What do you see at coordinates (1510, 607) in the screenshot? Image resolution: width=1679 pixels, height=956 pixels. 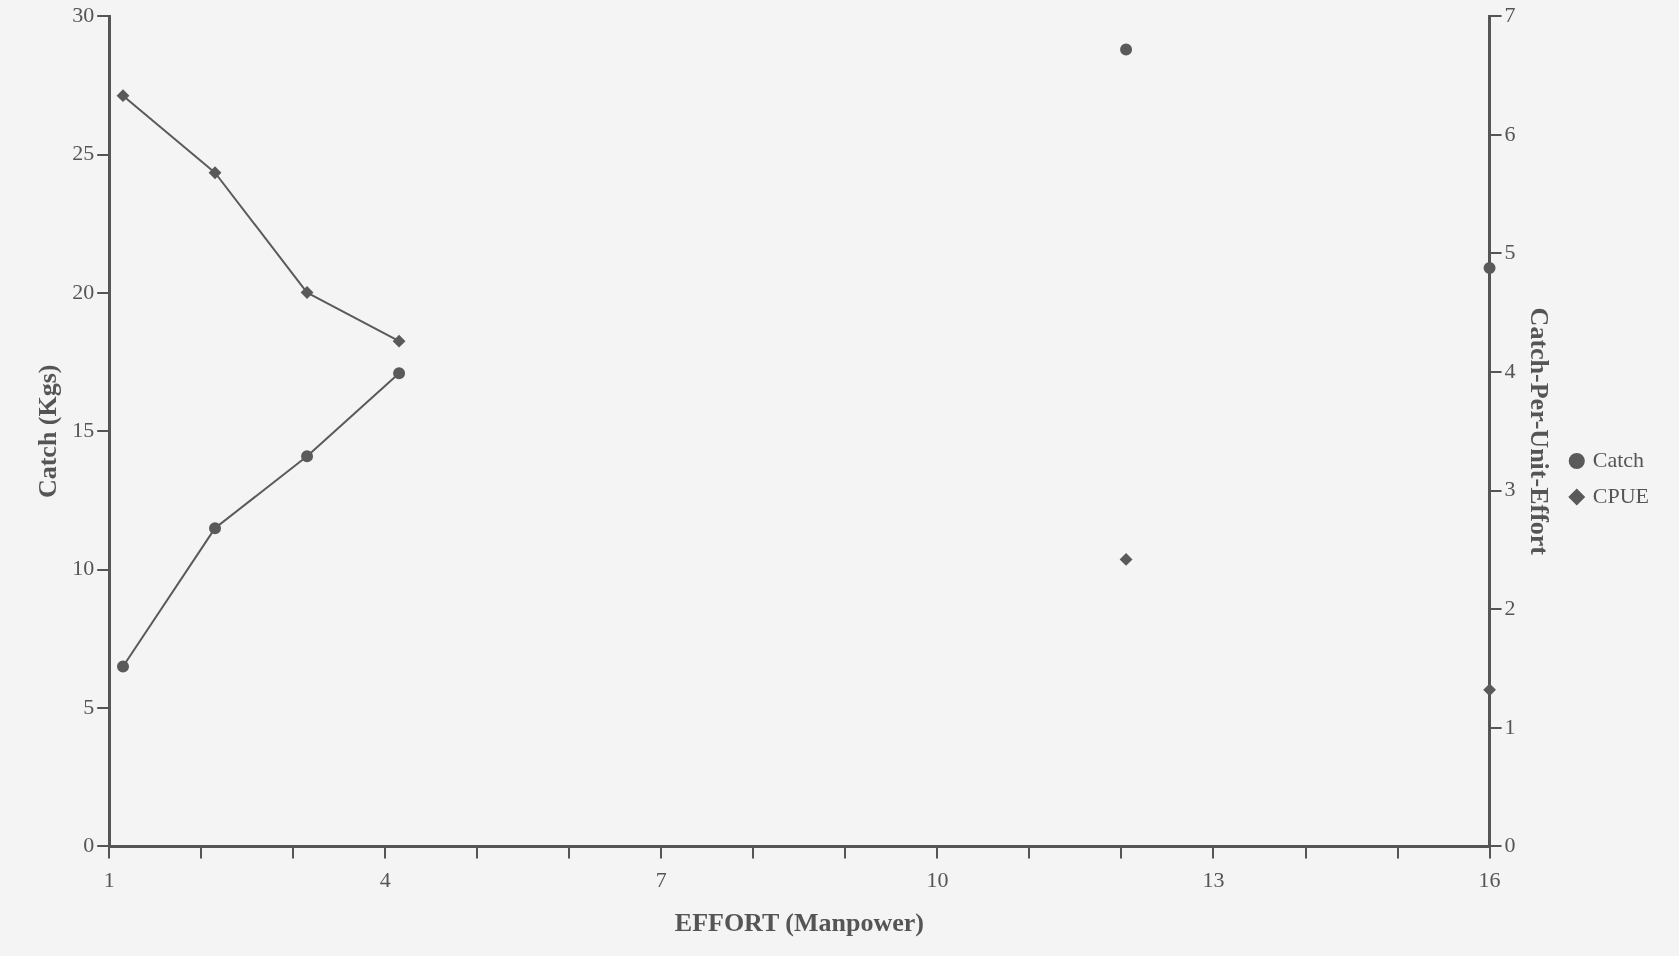 I see `y2-tick-label: 2` at bounding box center [1510, 607].